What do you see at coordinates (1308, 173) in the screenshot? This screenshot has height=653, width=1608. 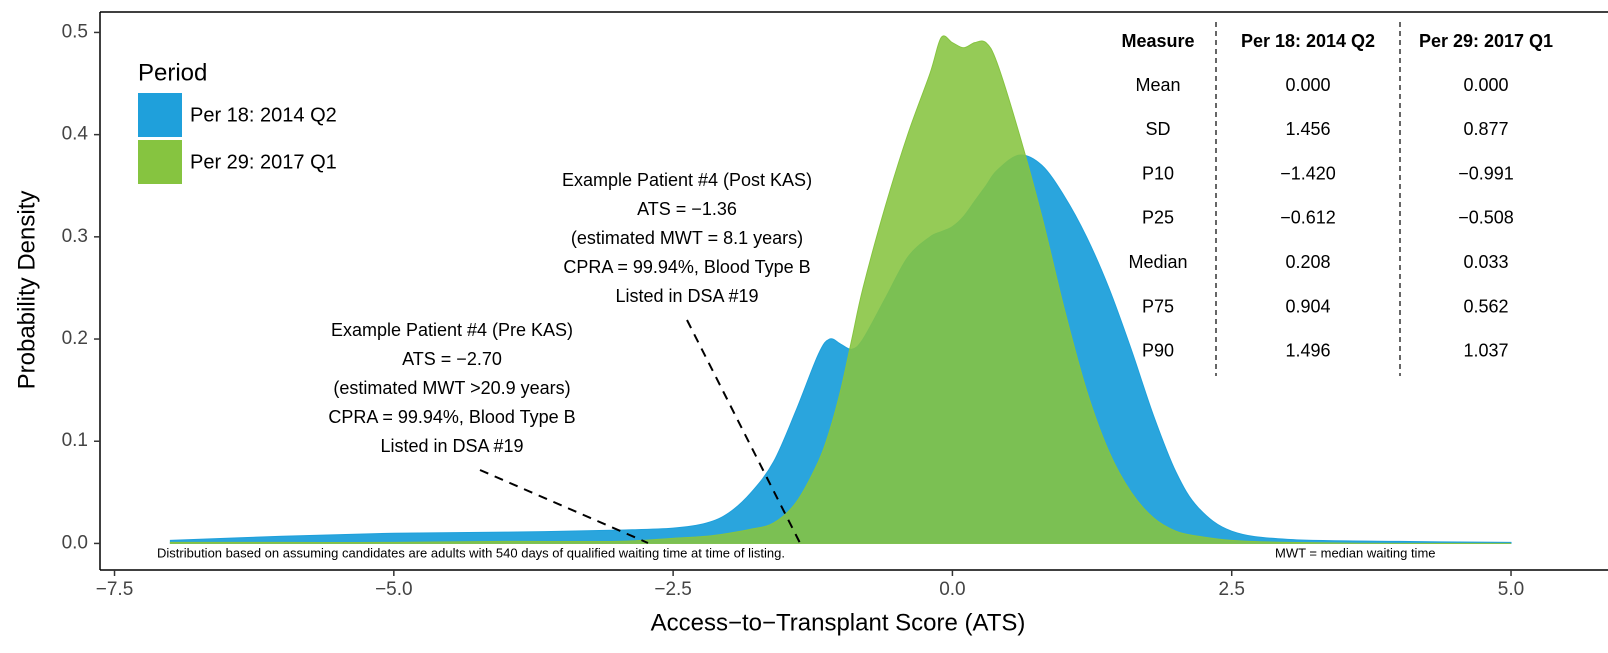 I see `table-cell: −1.420` at bounding box center [1308, 173].